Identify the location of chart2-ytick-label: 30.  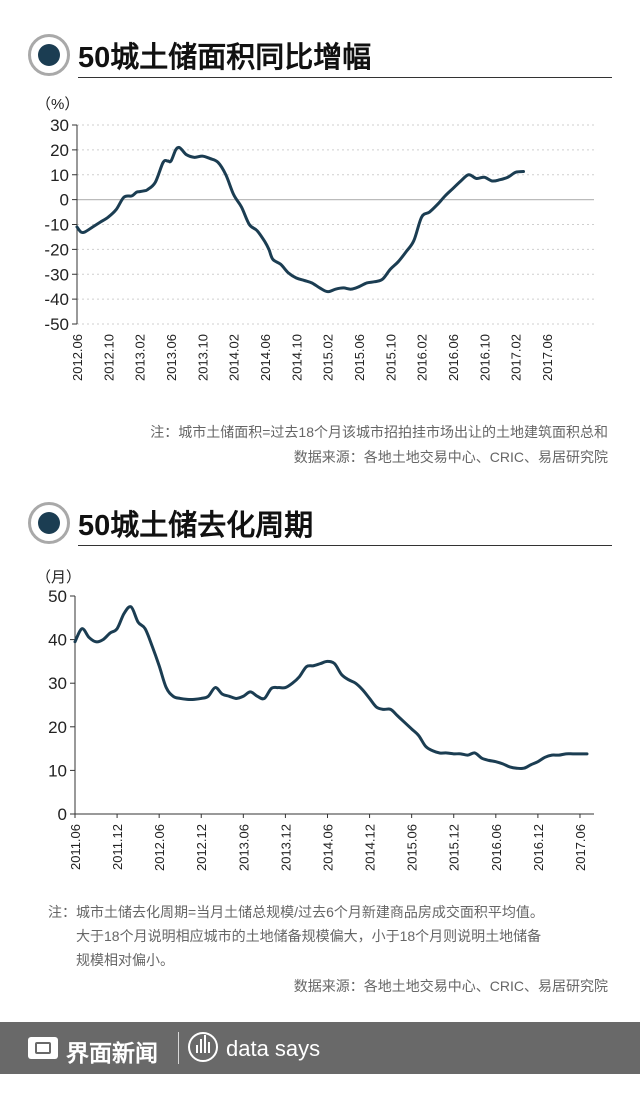
(57, 683).